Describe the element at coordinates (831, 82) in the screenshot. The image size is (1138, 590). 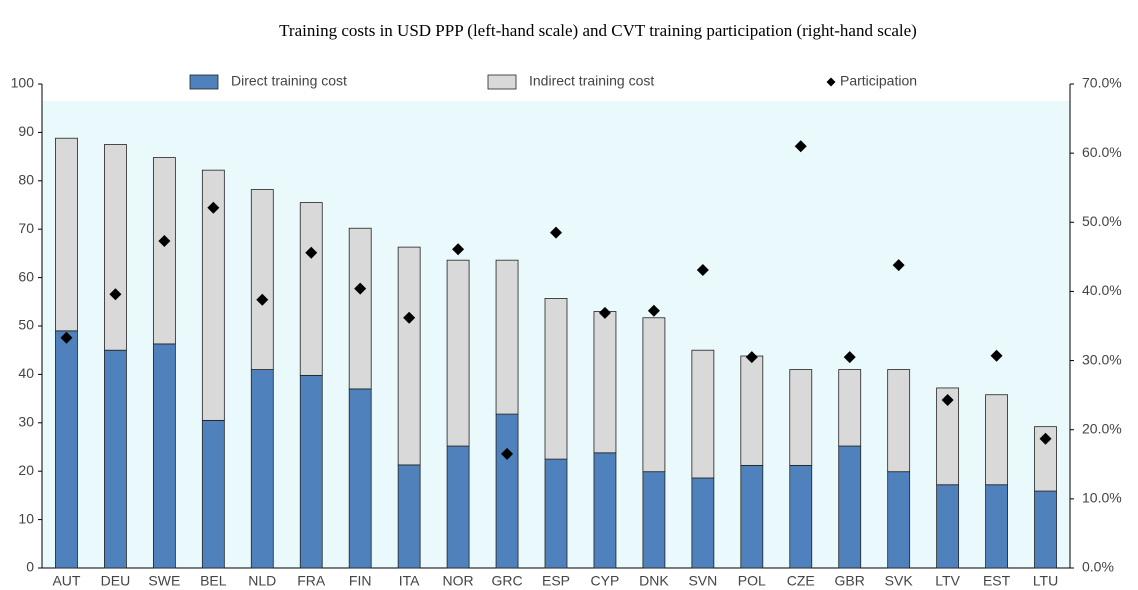
I see `legend-marker` at that location.